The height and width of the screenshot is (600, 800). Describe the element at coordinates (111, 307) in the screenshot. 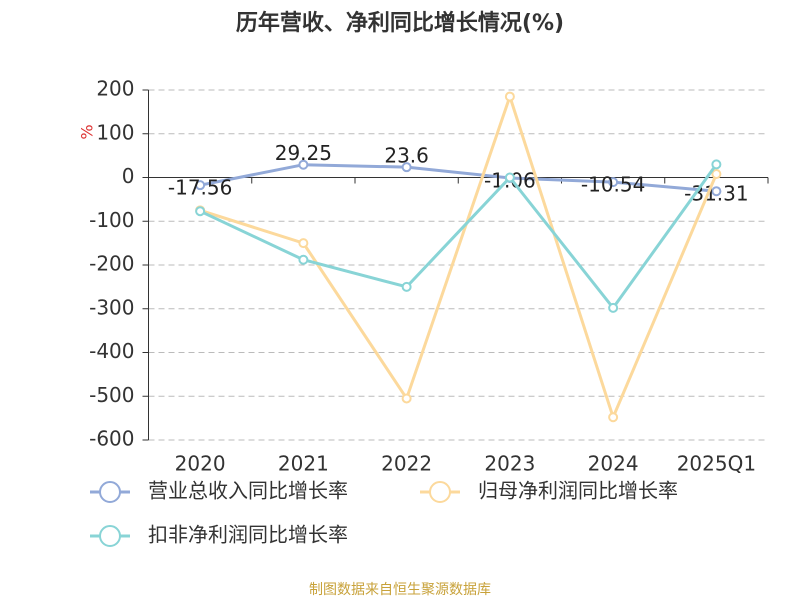

I see `y-tick-label: -300` at that location.